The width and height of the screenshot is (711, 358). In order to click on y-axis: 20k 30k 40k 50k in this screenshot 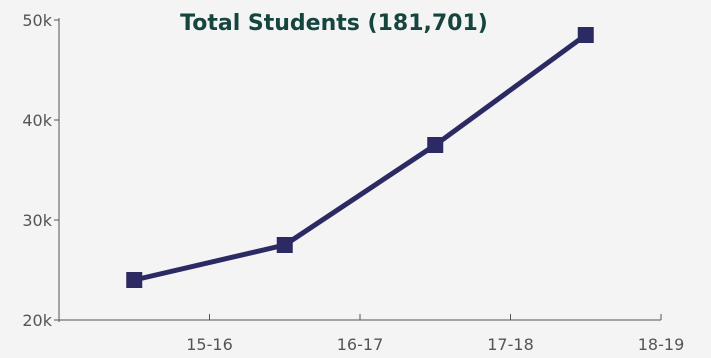, I will do `click(40, 170)`.